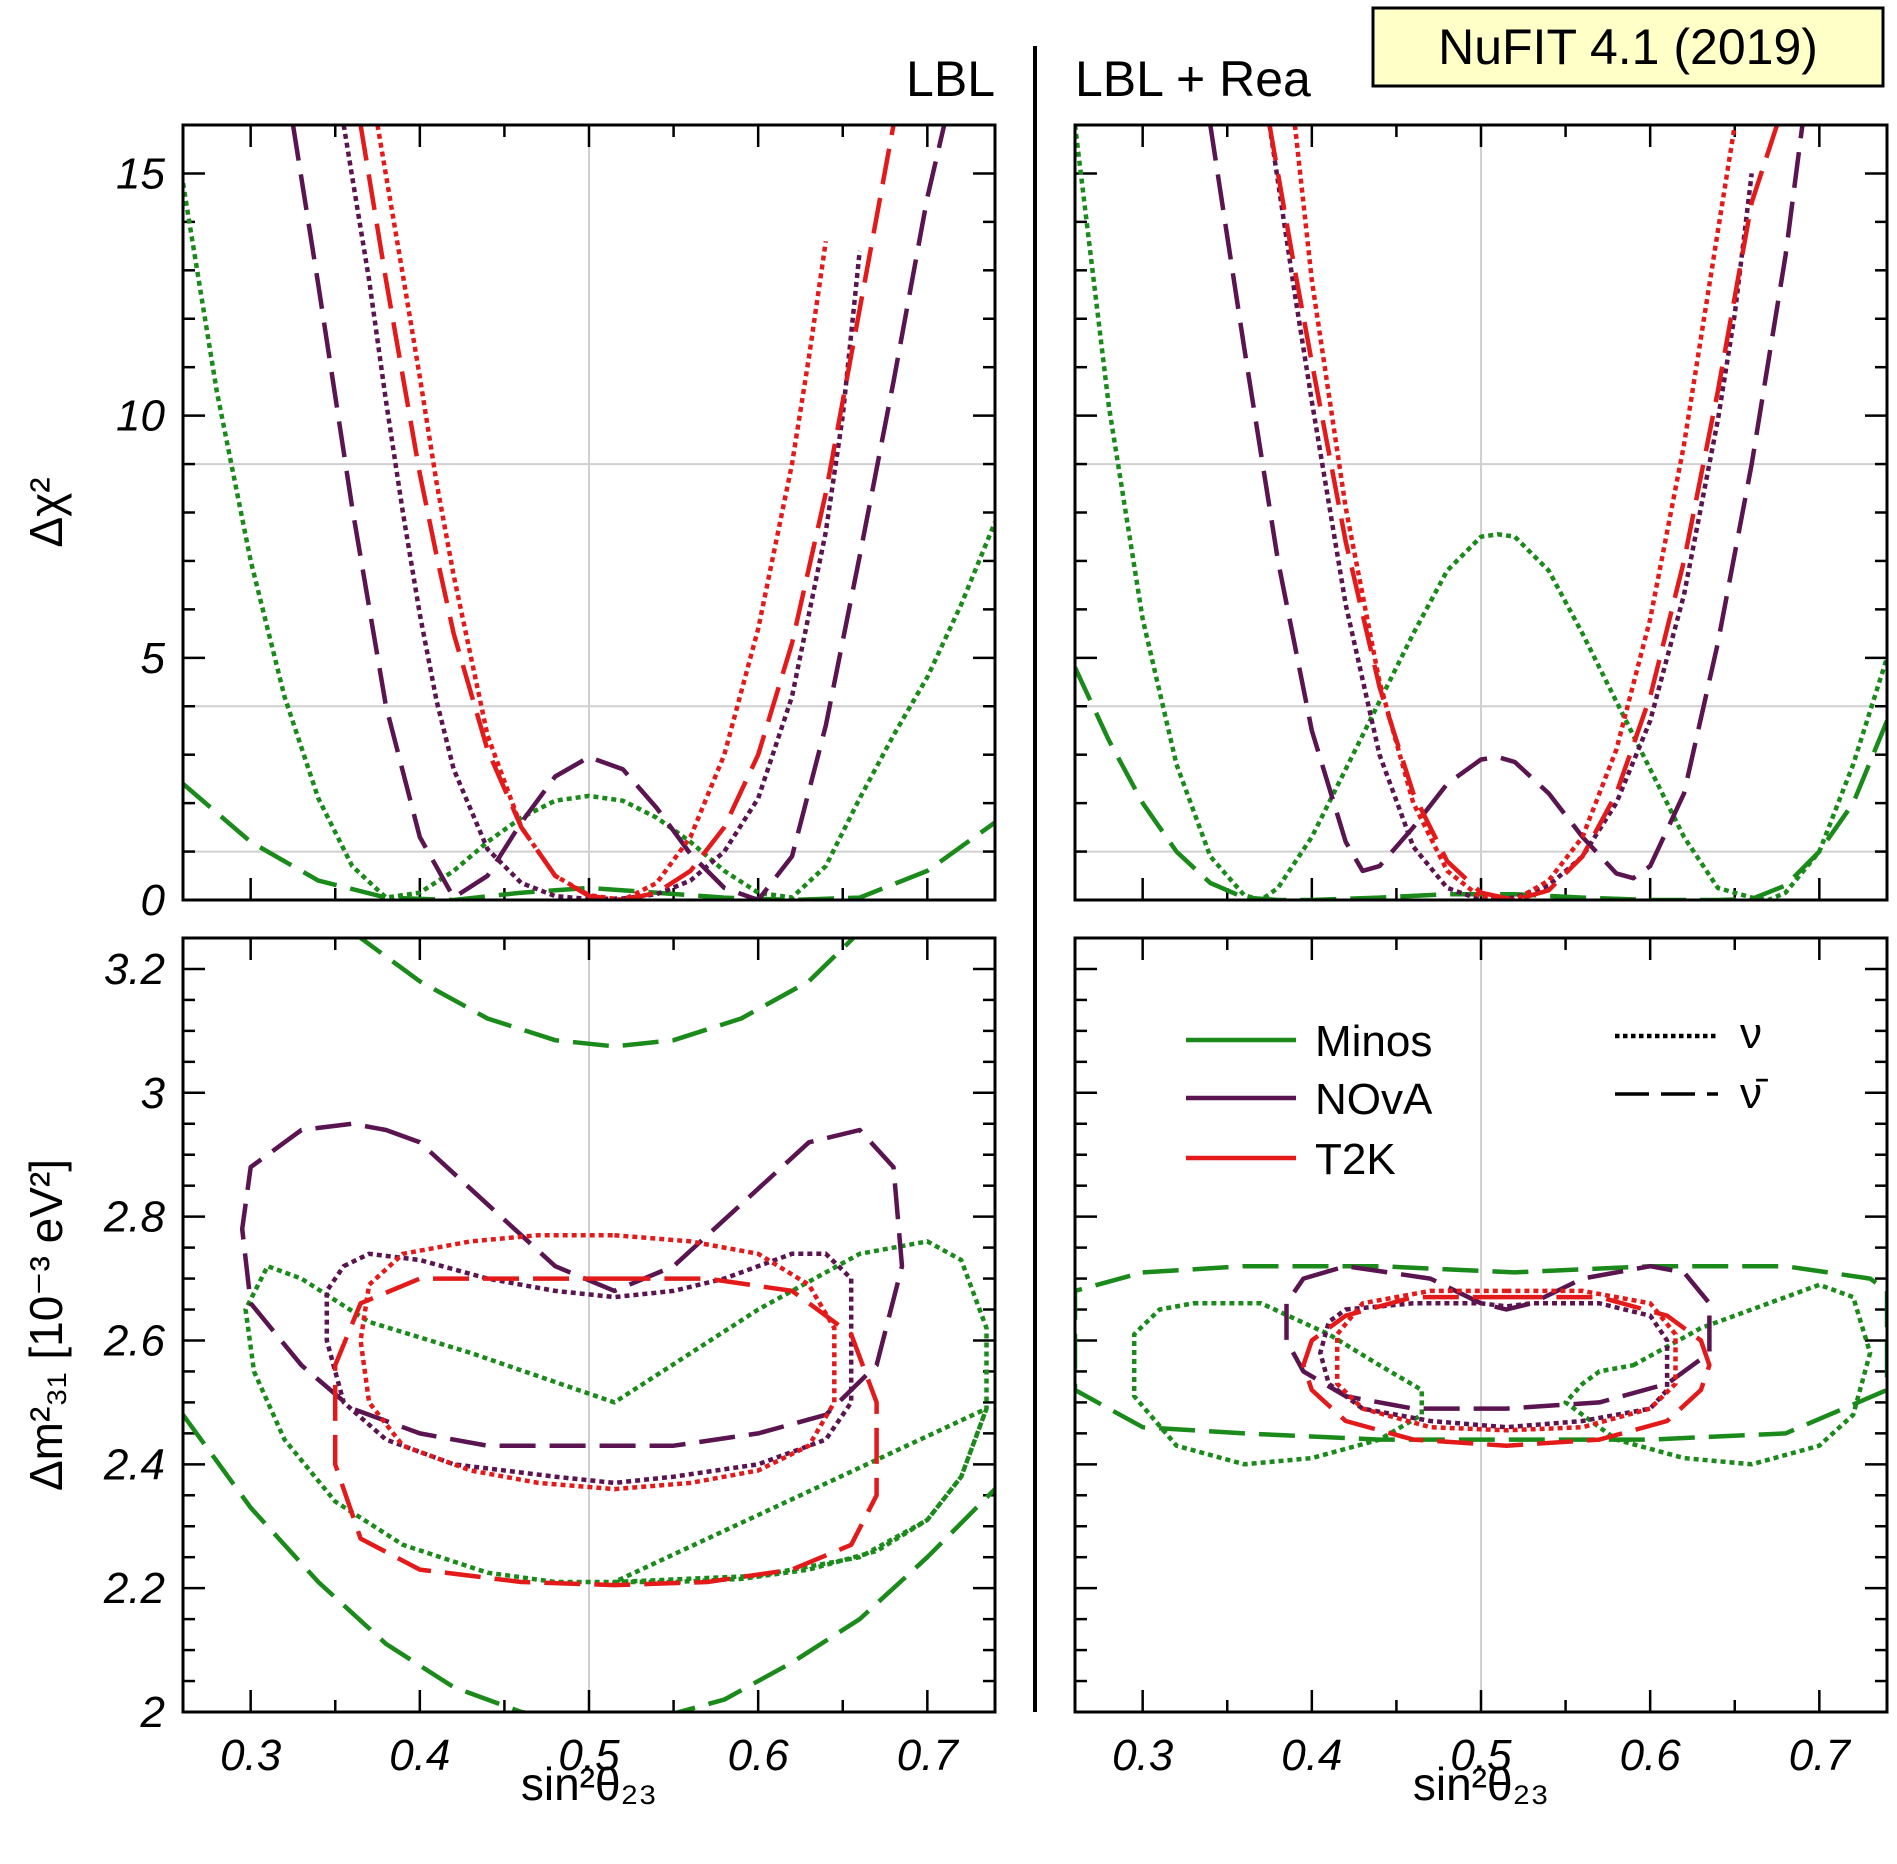 This screenshot has width=1897, height=1864. What do you see at coordinates (153, 658) in the screenshot?
I see `y-tick-label: 5` at bounding box center [153, 658].